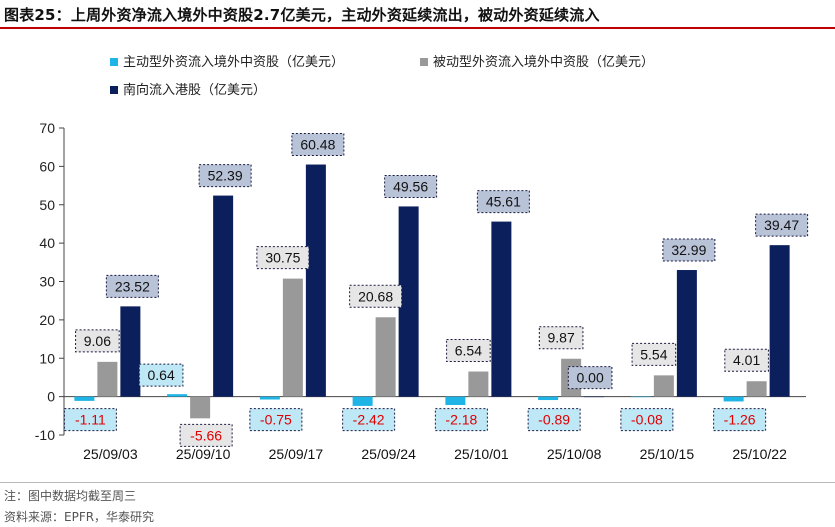 Image resolution: width=835 pixels, height=527 pixels. I want to click on y-tick-label: 20, so click(47, 320).